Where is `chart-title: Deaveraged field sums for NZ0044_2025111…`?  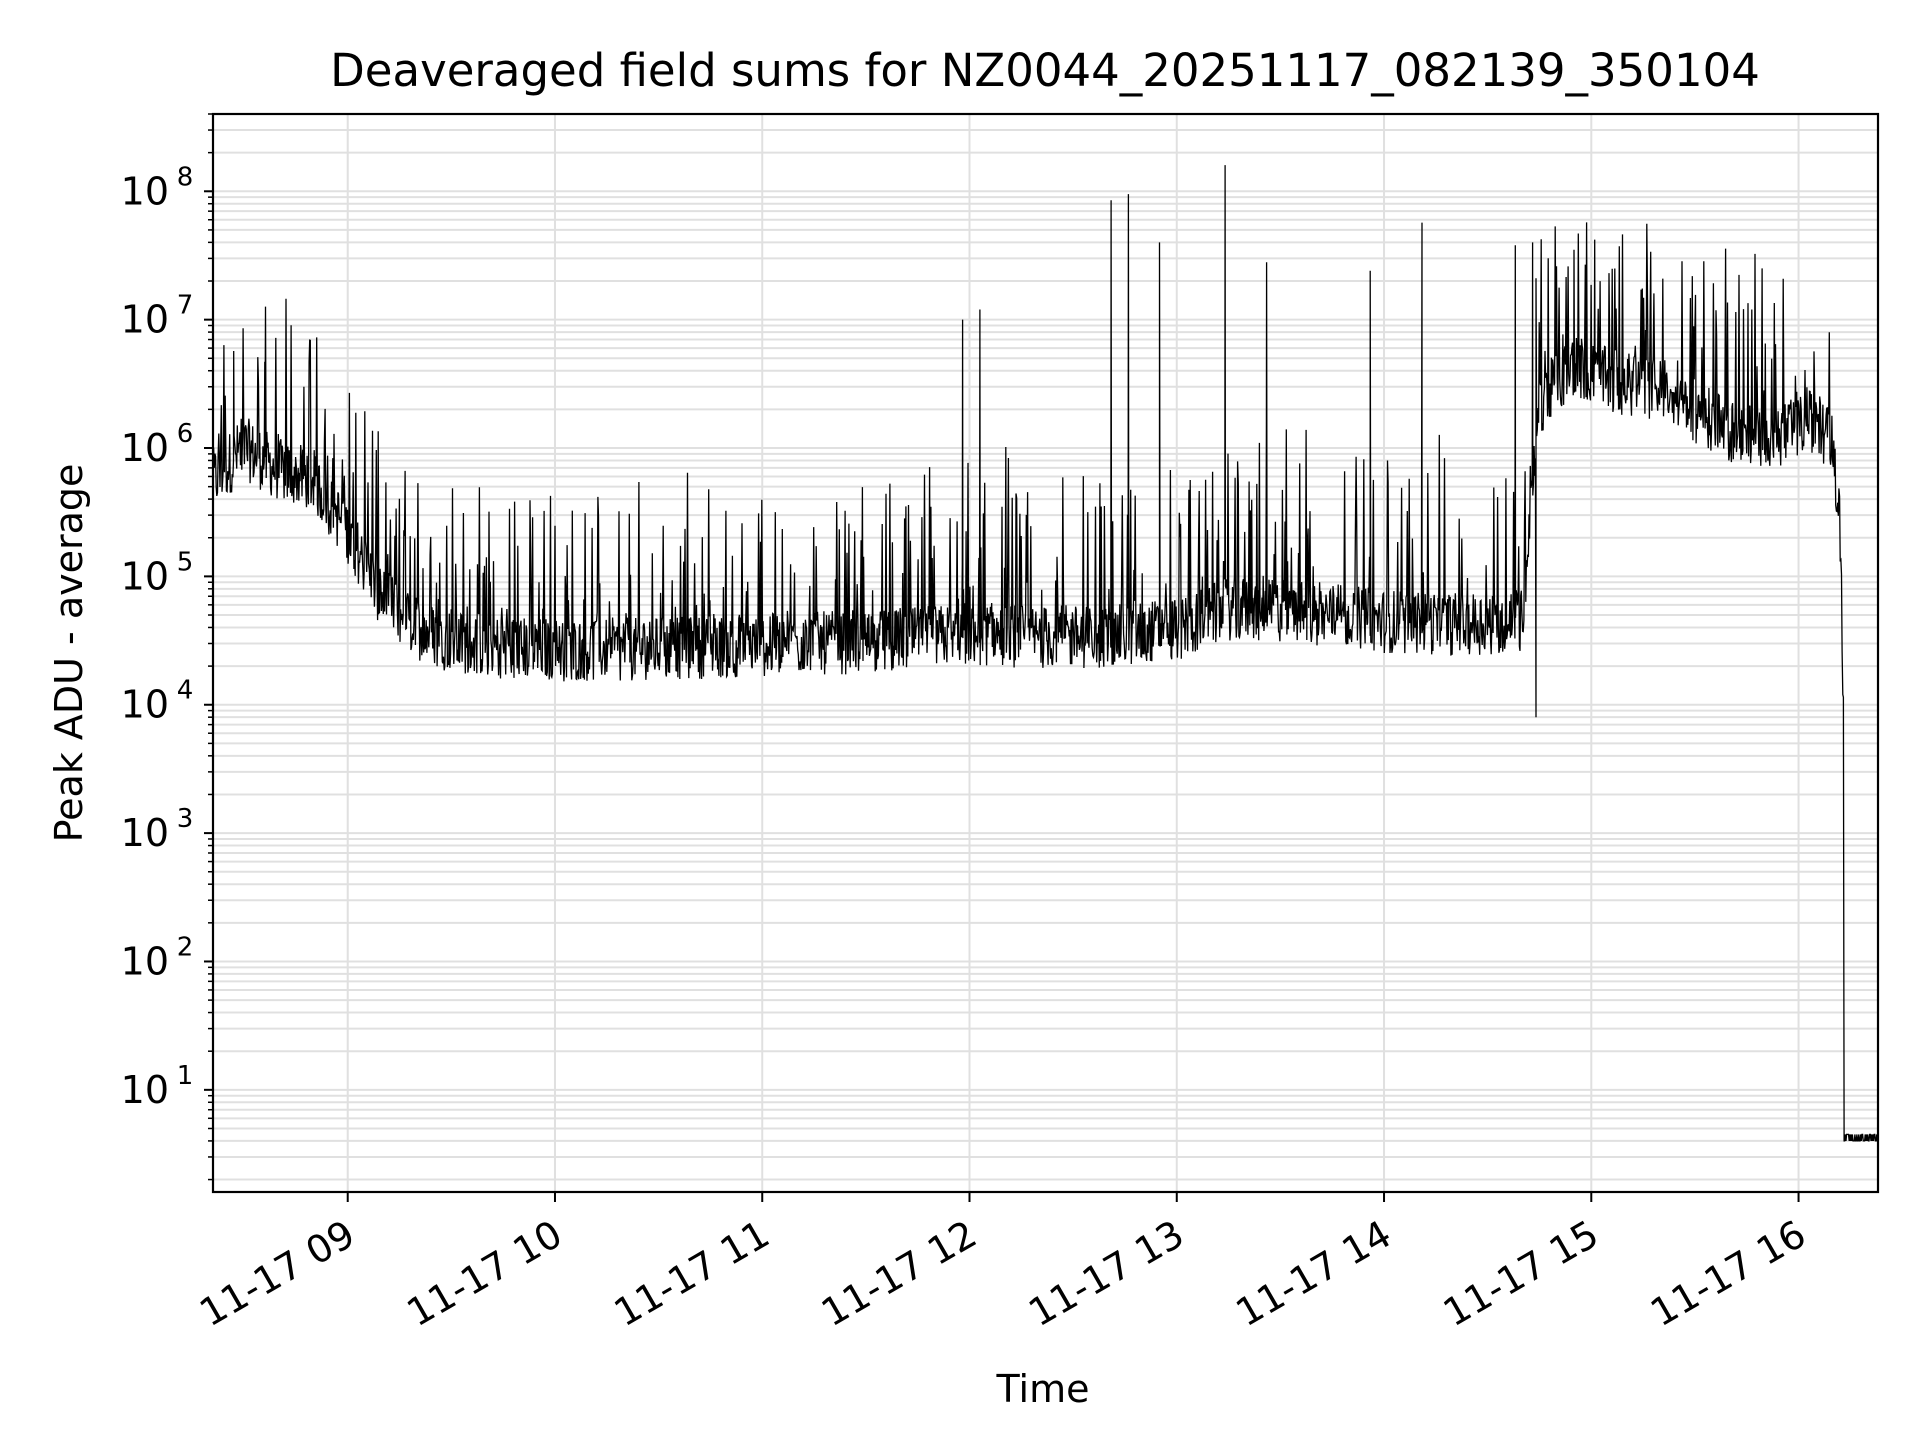
chart-title: Deaveraged field sums for NZ0044_2025111… is located at coordinates (1045, 70).